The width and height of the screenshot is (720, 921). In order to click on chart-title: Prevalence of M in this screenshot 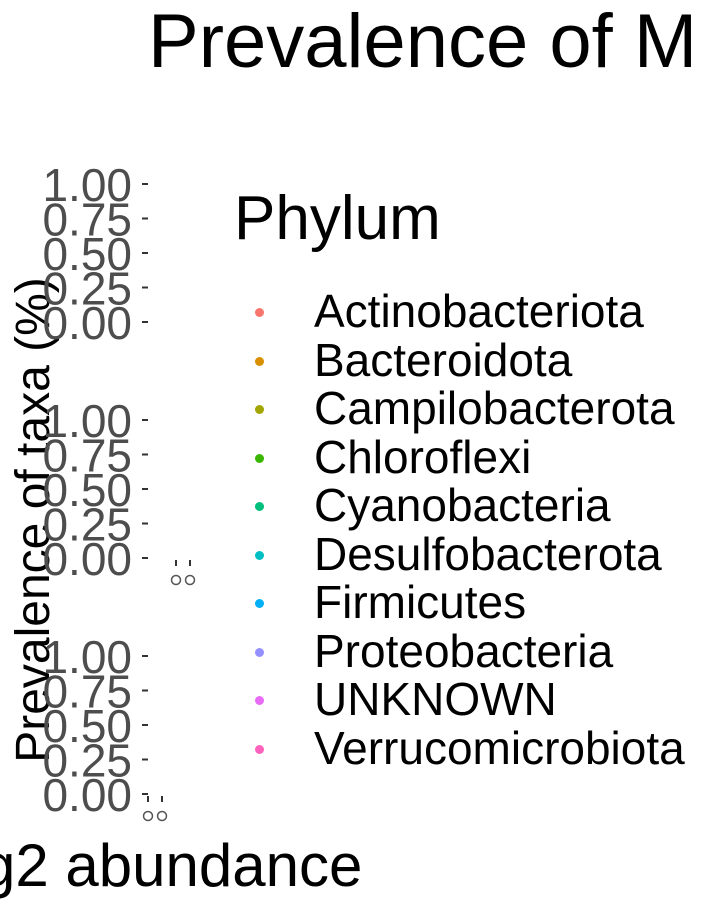, I will do `click(423, 42)`.